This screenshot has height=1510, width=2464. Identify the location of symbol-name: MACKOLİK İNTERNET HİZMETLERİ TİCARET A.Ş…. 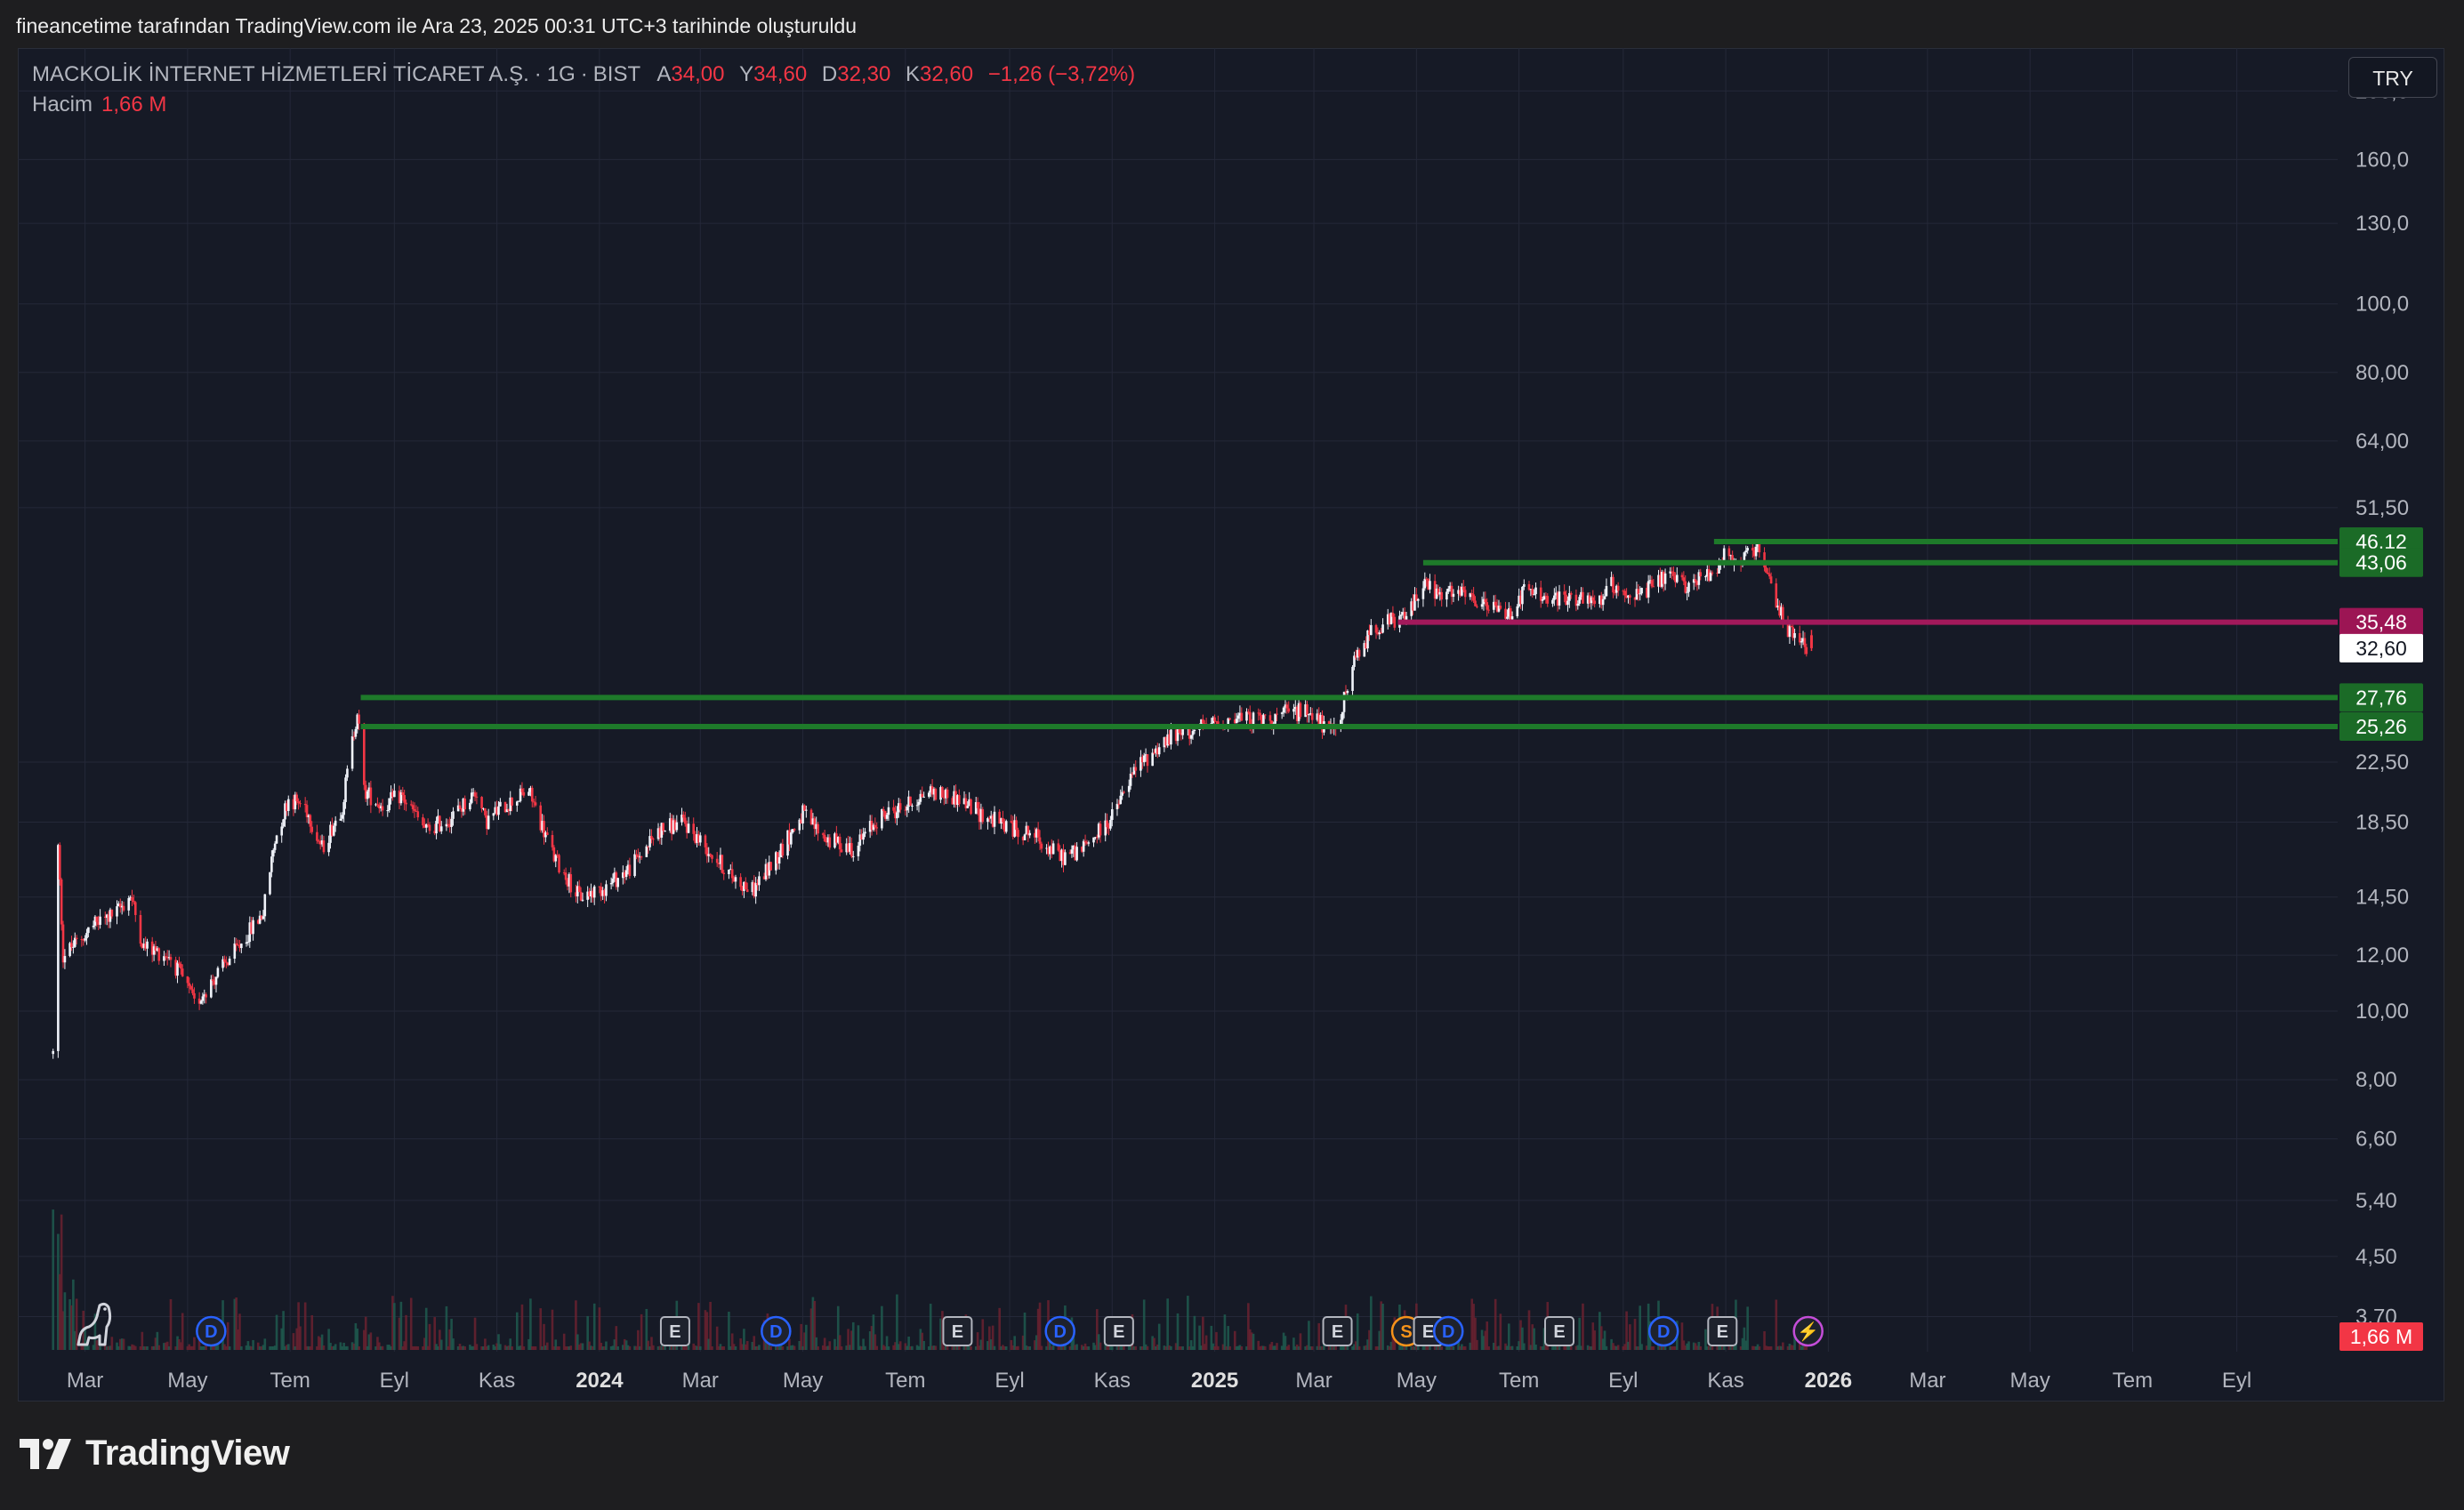
(280, 74).